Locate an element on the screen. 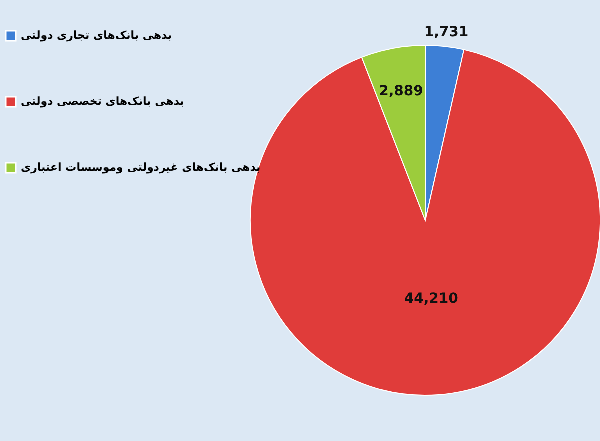 This screenshot has width=600, height=441. data-label: 2,889 is located at coordinates (401, 92).